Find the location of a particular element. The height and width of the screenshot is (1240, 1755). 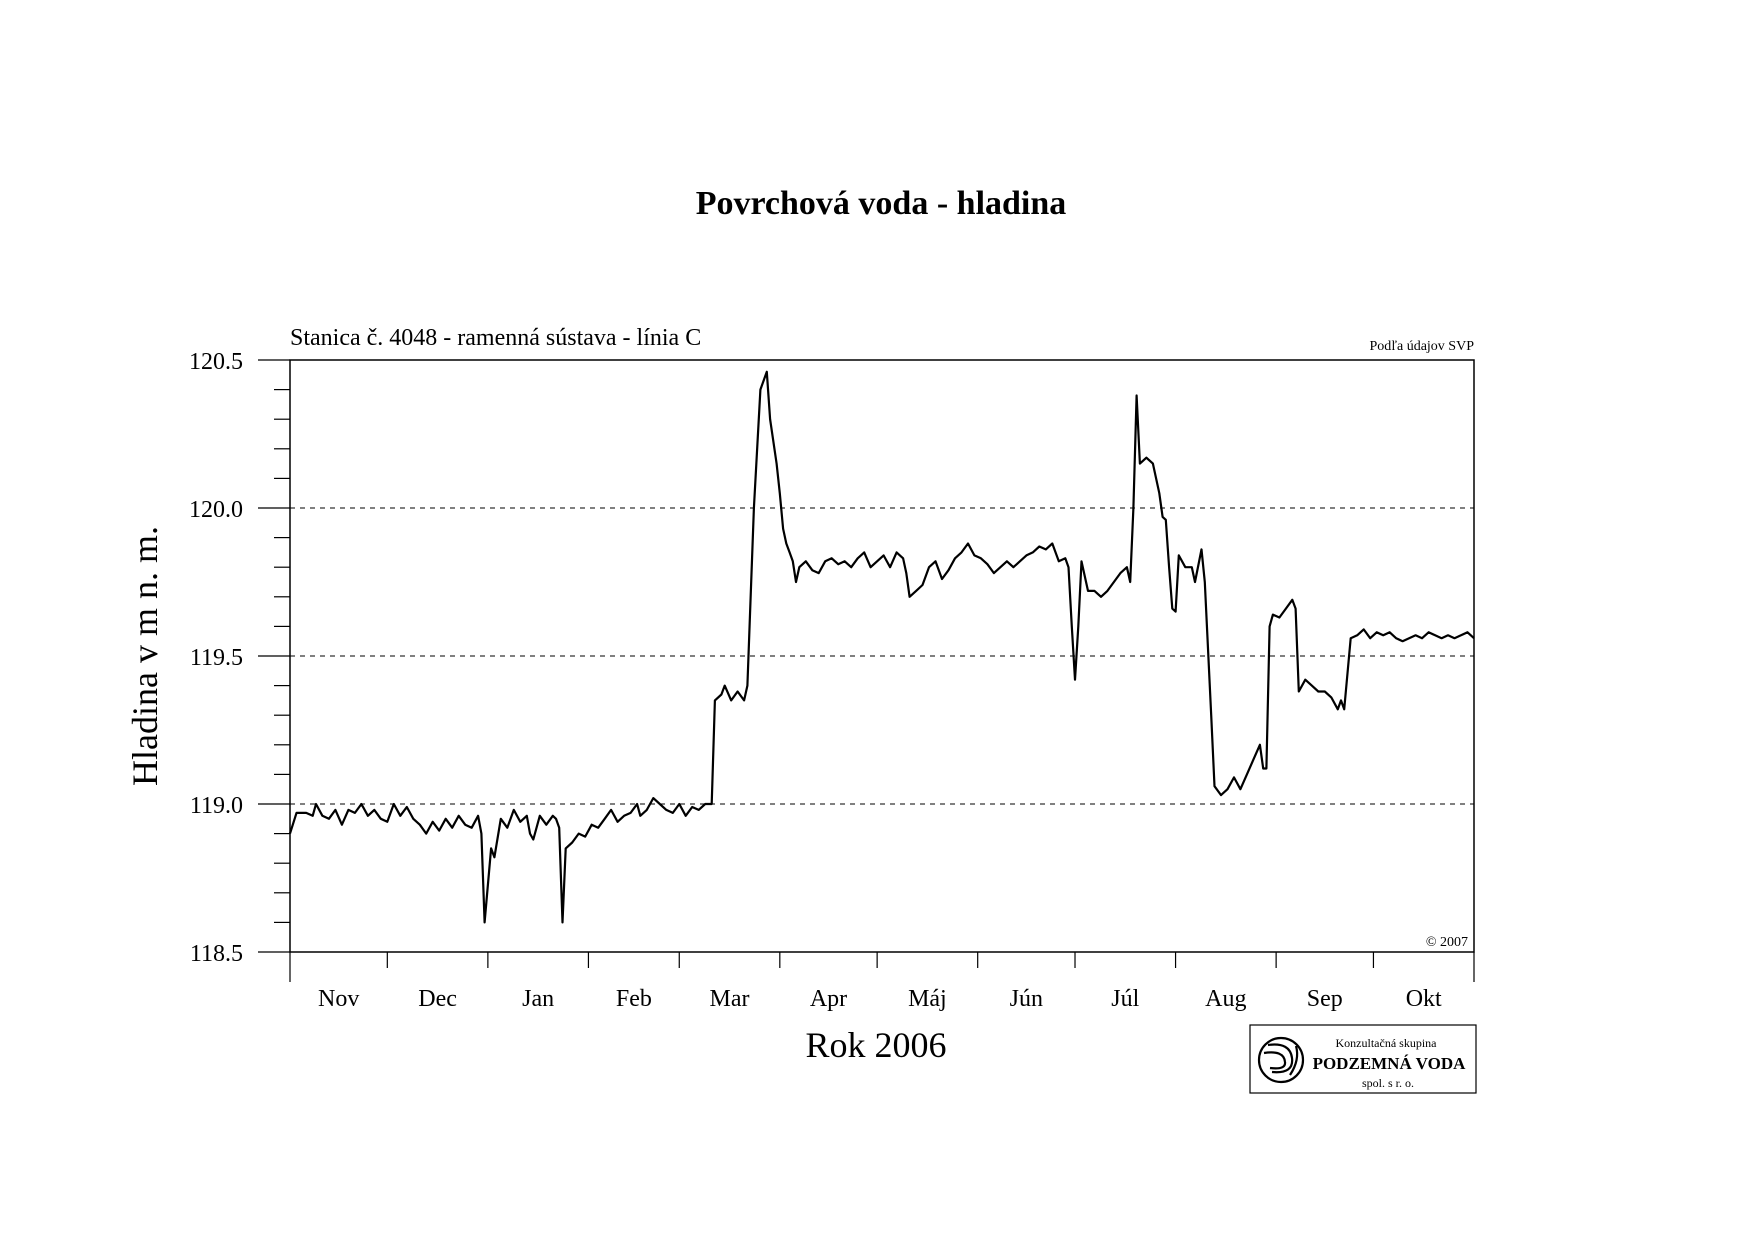

x-tick-label-6: Máj is located at coordinates (927, 999).